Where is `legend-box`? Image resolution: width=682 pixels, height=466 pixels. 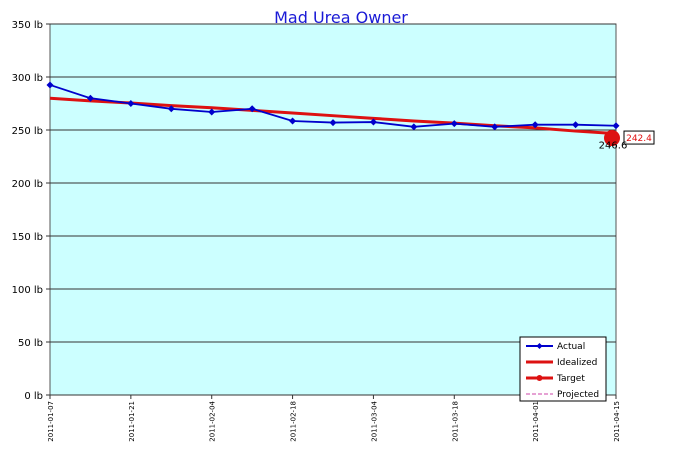 legend-box is located at coordinates (563, 369).